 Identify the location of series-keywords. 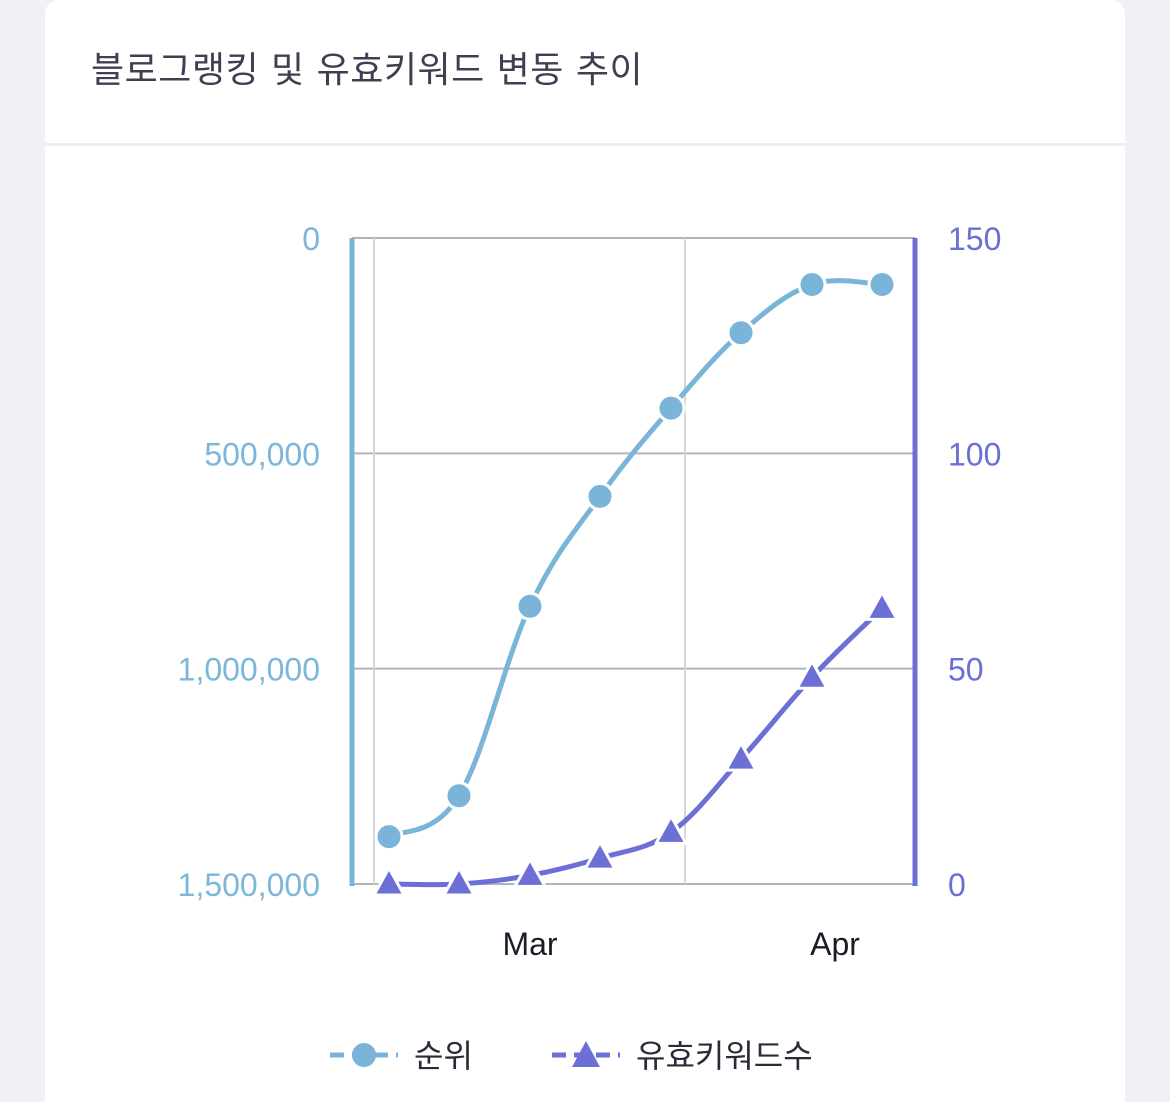
(635, 743).